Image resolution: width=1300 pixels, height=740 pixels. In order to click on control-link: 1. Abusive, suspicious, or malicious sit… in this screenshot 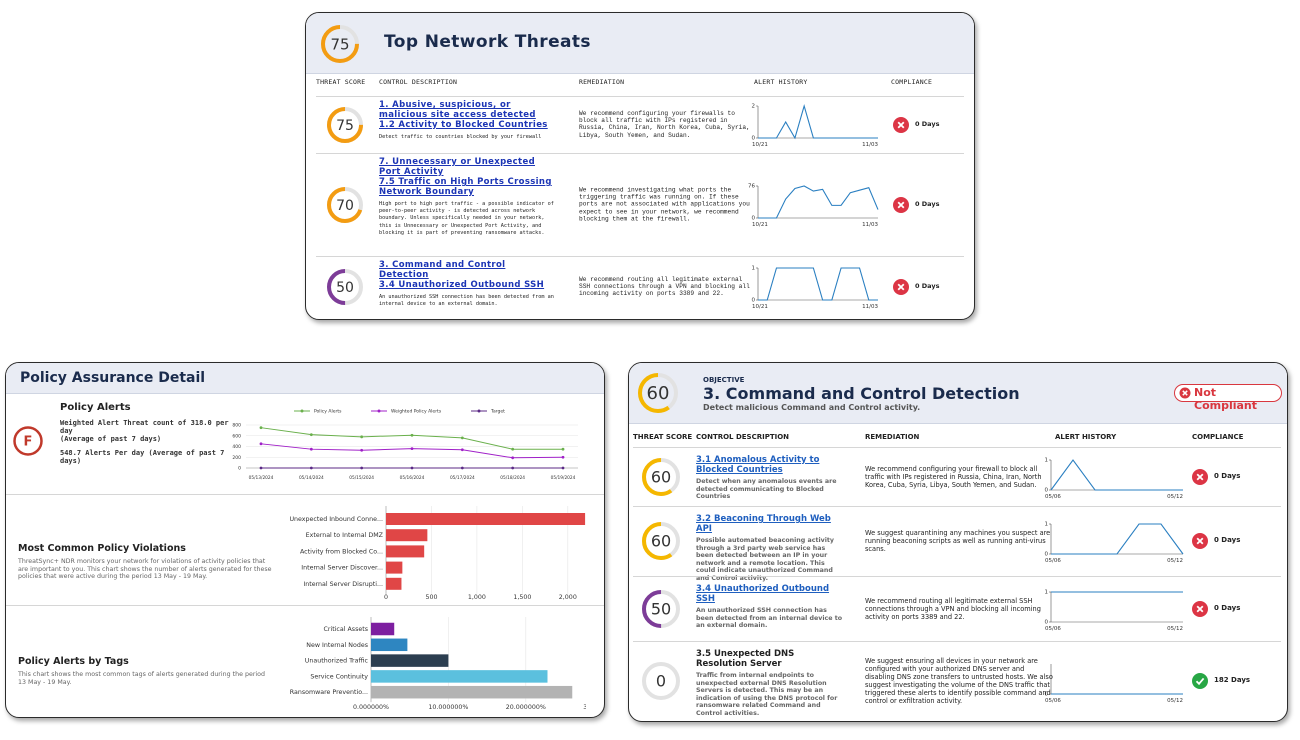, I will do `click(457, 110)`.